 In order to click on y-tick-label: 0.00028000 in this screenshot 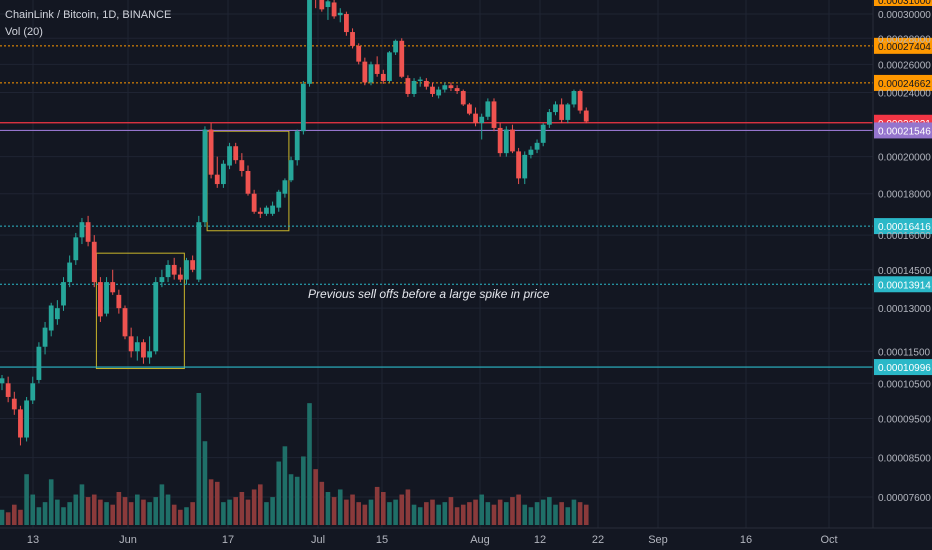, I will do `click(904, 39)`.